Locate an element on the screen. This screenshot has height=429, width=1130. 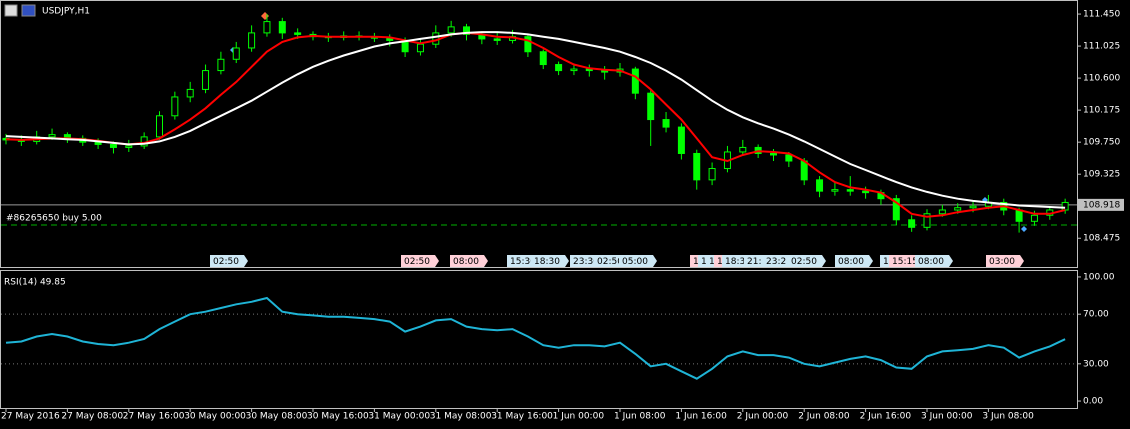
x-tick-label: 1 Jun 16:00 is located at coordinates (701, 417).